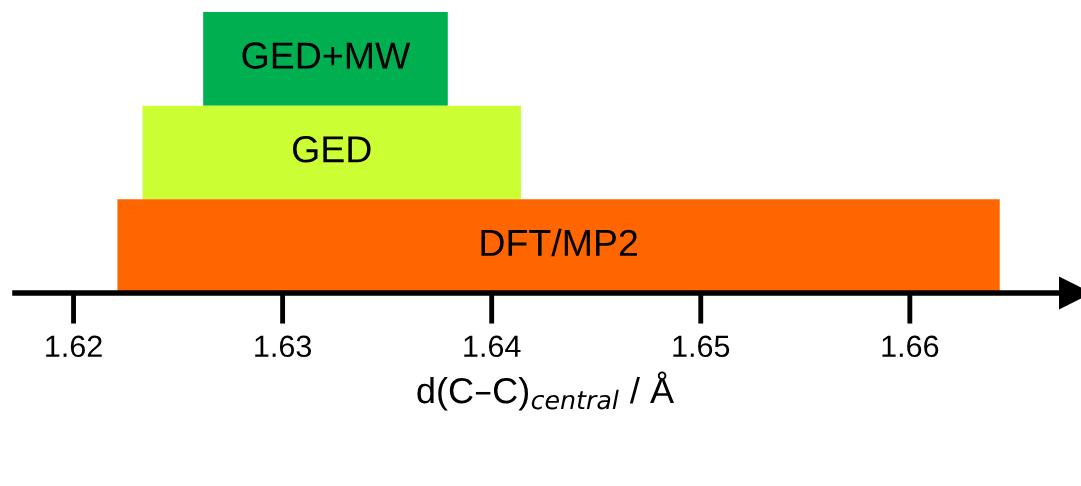 The height and width of the screenshot is (486, 1081). What do you see at coordinates (74, 346) in the screenshot?
I see `x-tick-label: 1.62` at bounding box center [74, 346].